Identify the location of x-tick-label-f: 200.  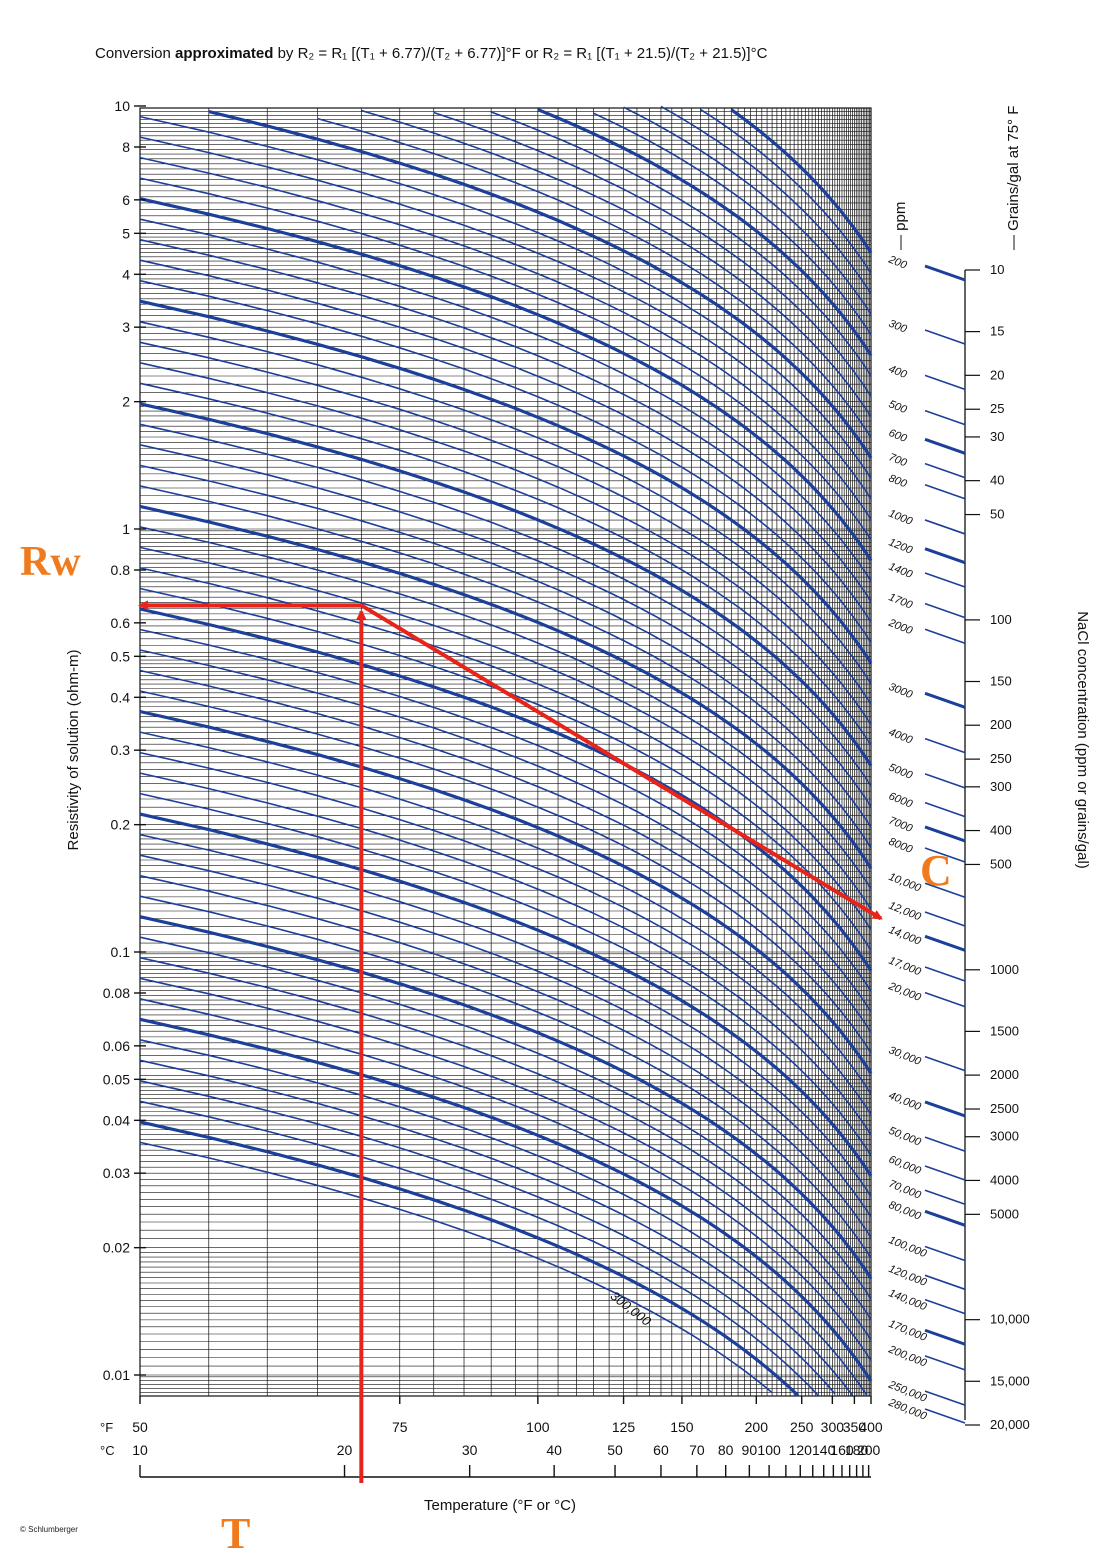
(757, 1427).